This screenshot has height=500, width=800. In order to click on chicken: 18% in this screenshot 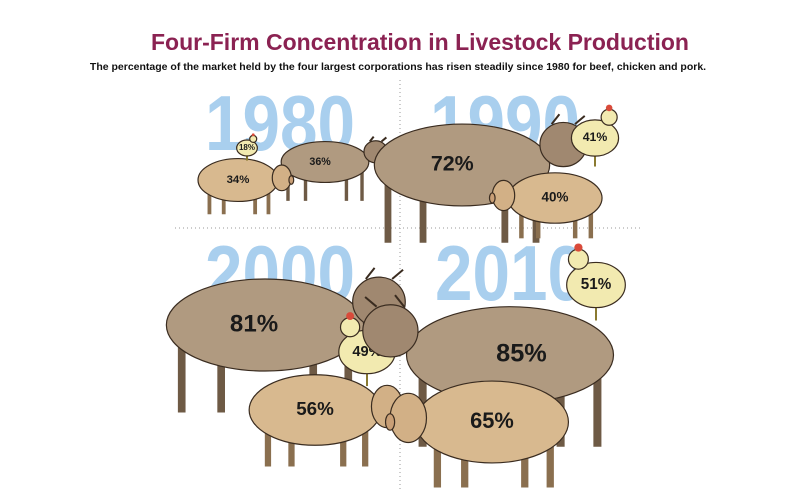, I will do `click(247, 147)`.